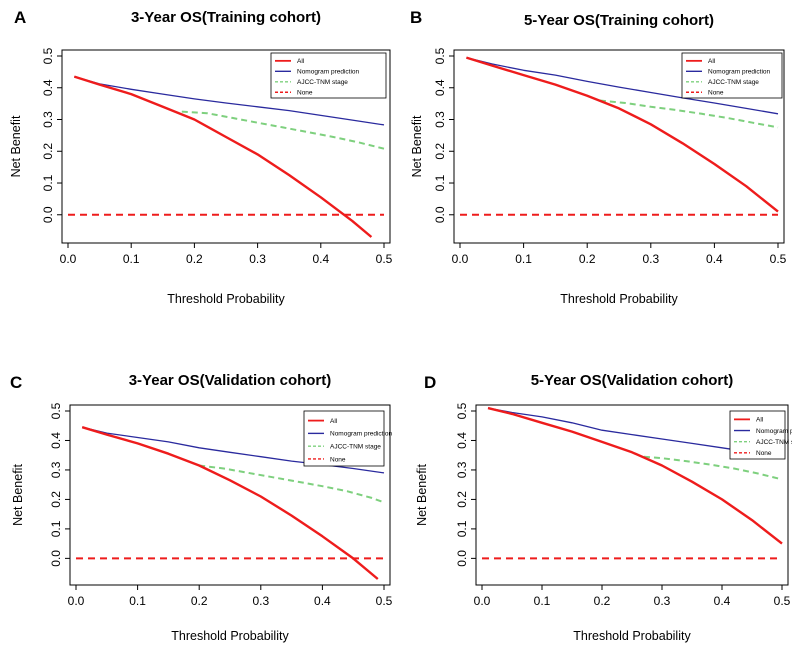 The height and width of the screenshot is (651, 792). I want to click on chart-title: 5-Year OS(Training cohort), so click(619, 20).